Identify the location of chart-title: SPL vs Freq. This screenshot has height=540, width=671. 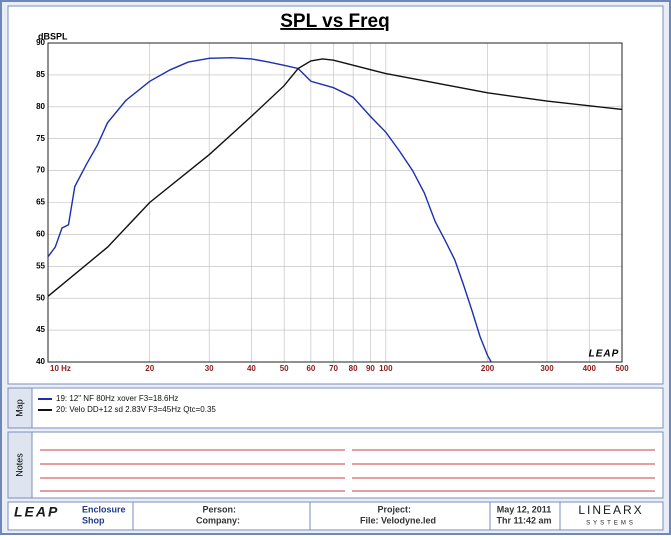
(334, 21).